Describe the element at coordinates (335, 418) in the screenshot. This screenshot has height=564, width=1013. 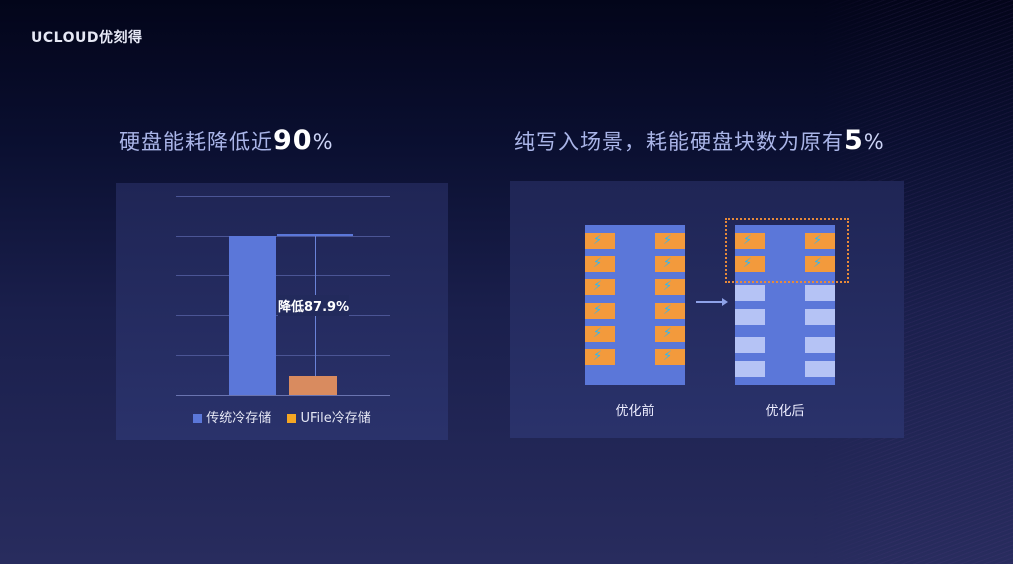
I see `legend-label: UFile冷存储` at that location.